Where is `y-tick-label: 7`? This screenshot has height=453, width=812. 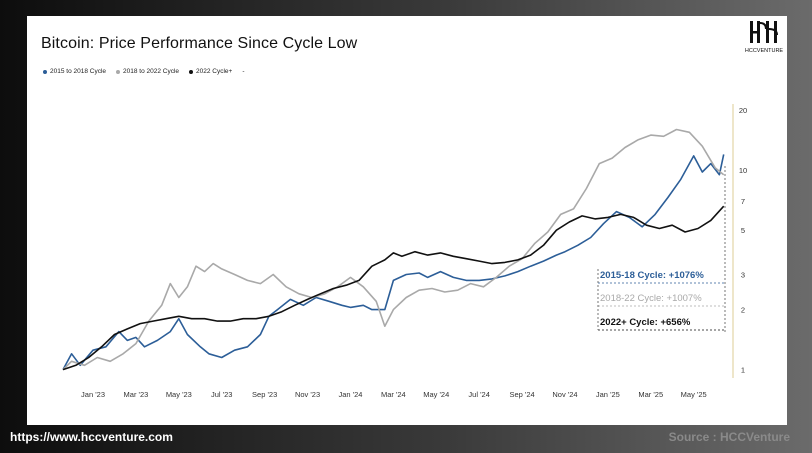
y-tick-label: 7 is located at coordinates (743, 201).